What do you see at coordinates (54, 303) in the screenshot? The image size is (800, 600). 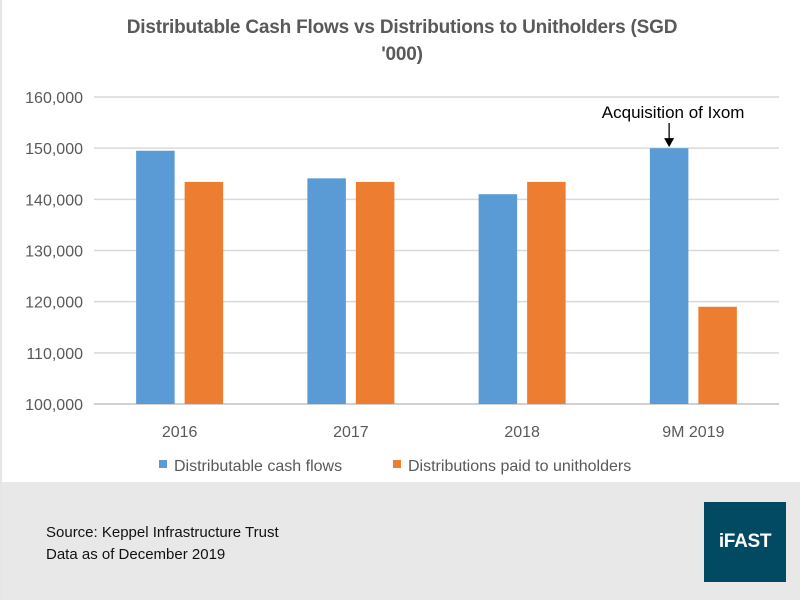 I see `y-tick-label: 120,000` at bounding box center [54, 303].